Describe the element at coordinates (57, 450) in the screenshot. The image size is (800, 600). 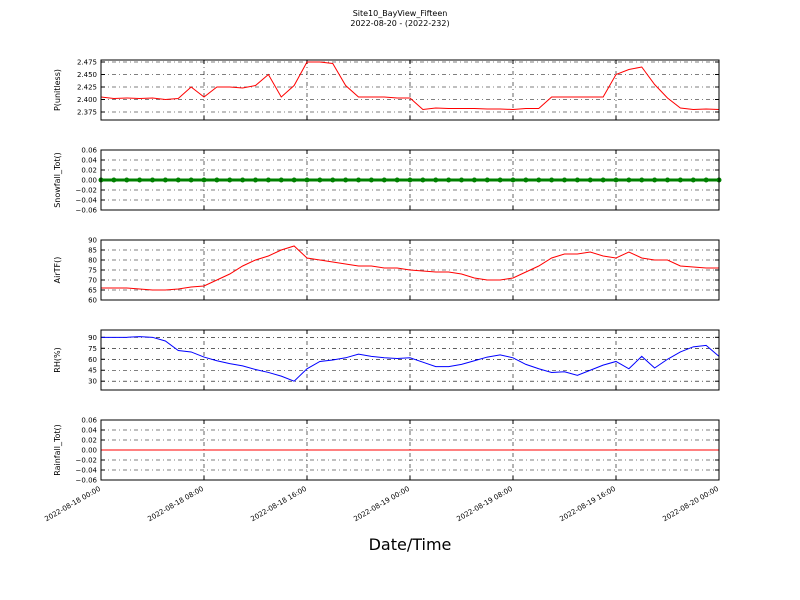
I see `y-axis-label: Rainfall_Tot()` at that location.